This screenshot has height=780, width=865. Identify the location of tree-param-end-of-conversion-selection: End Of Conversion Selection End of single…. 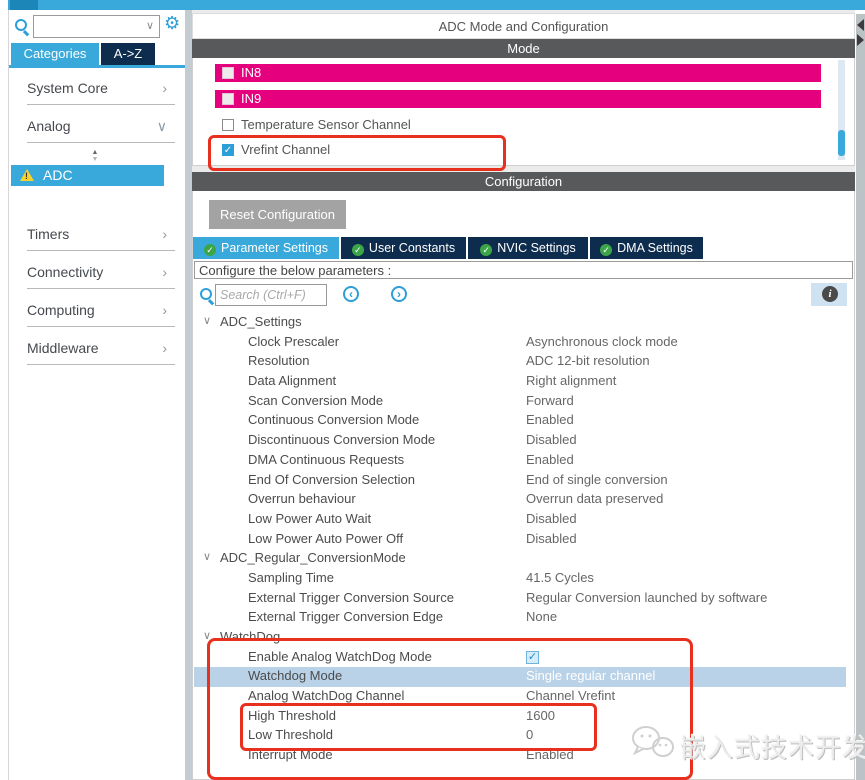
(523, 481).